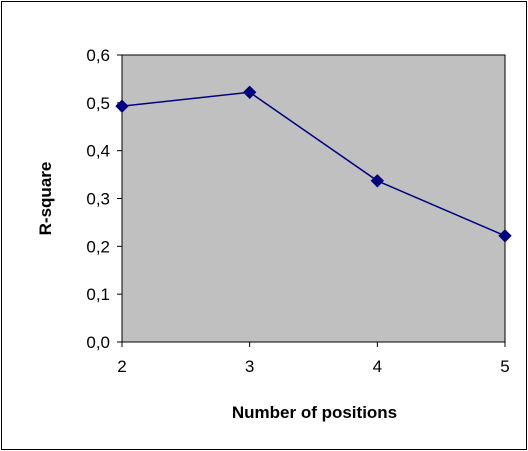  I want to click on y-axis-title: R-square, so click(45, 199).